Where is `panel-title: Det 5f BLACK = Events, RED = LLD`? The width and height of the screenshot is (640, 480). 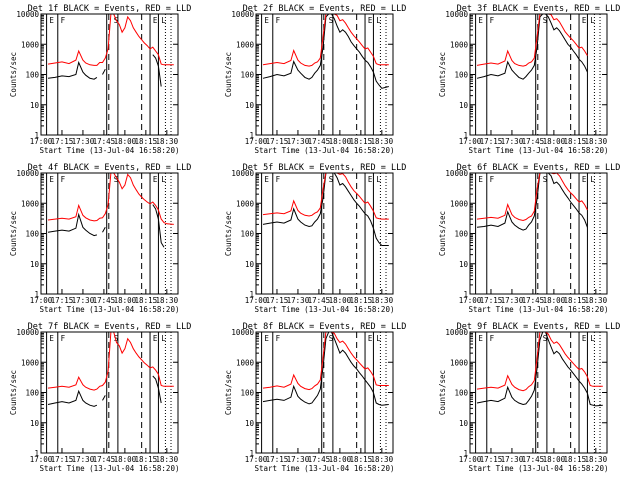 panel-title: Det 5f BLACK = Events, RED = LLD is located at coordinates (325, 168).